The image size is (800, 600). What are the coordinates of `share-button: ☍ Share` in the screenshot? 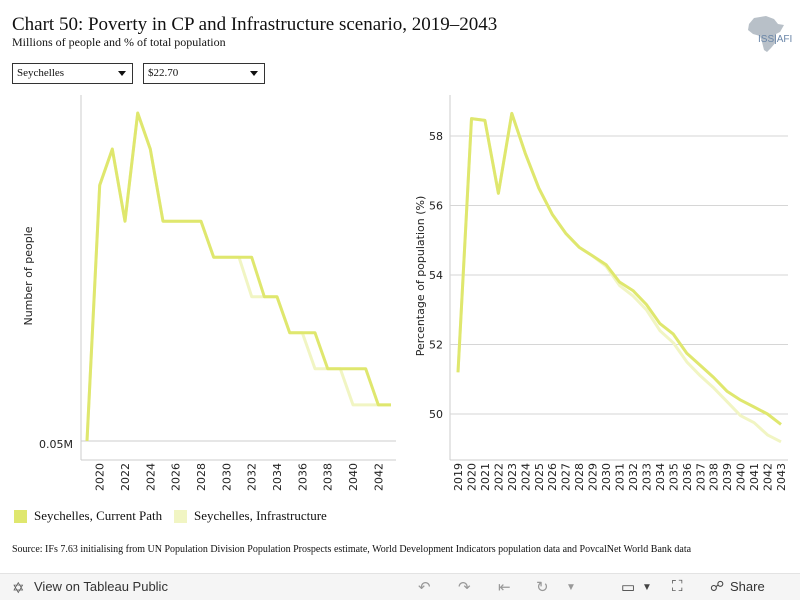 It's located at (737, 586).